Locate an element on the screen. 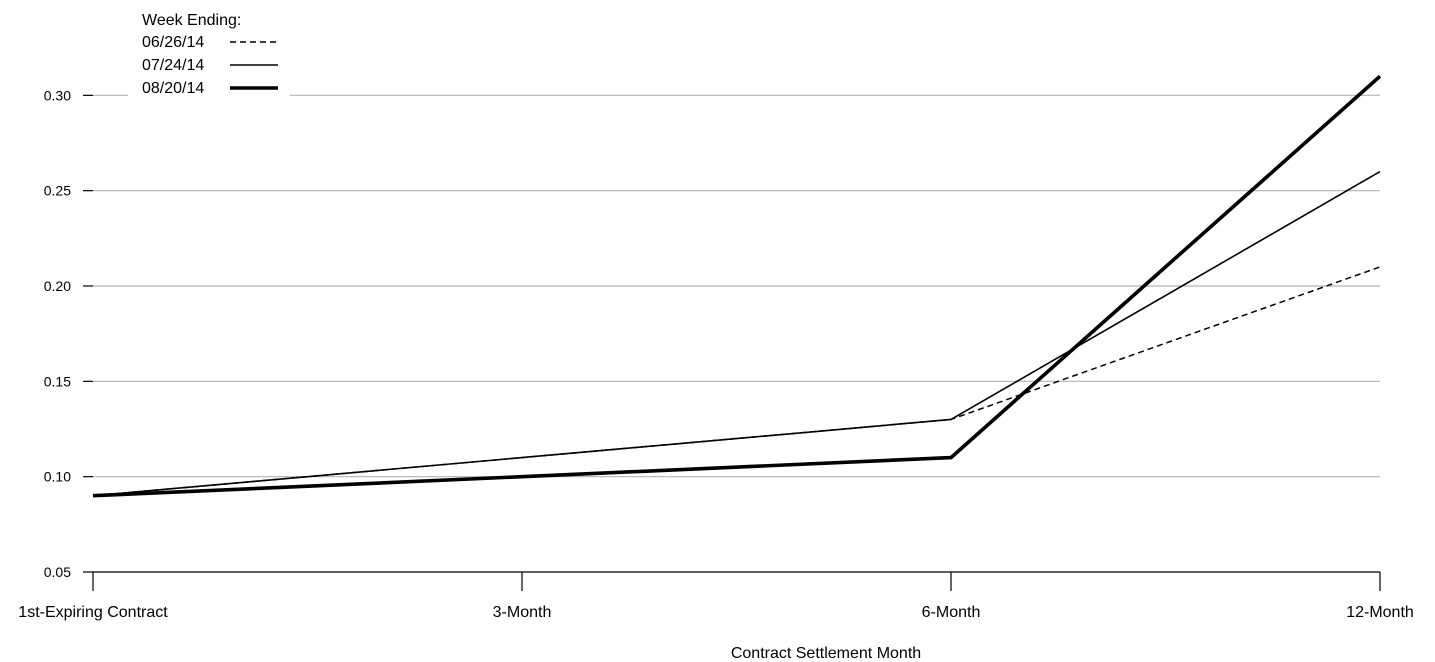 The height and width of the screenshot is (662, 1435). legend-title: Week Ending: is located at coordinates (191, 20).